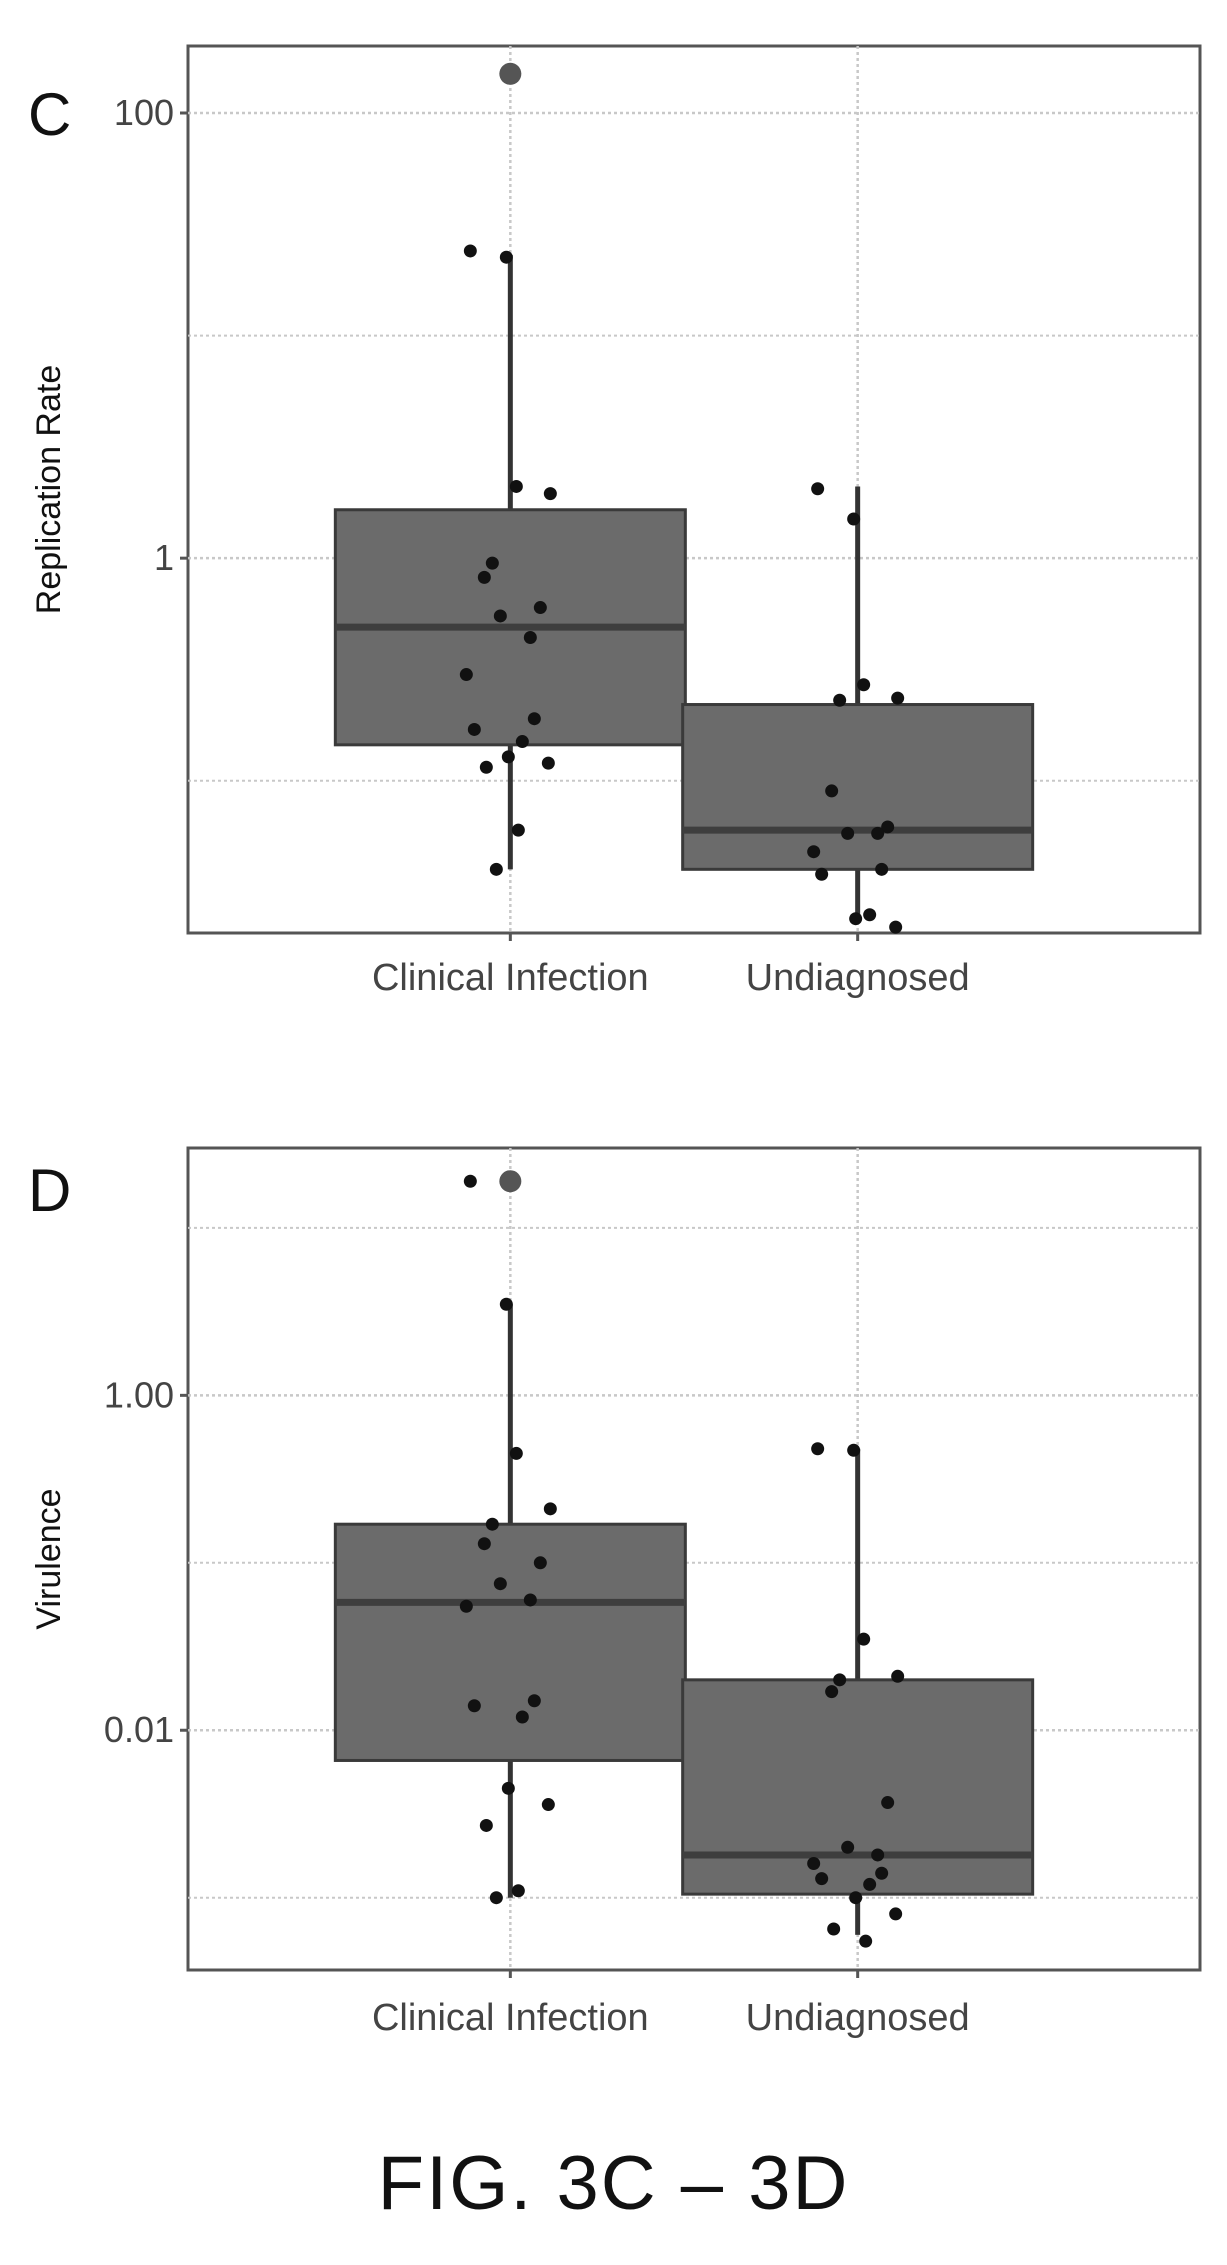 This screenshot has height=2265, width=1227. I want to click on panel-letter: C, so click(49, 114).